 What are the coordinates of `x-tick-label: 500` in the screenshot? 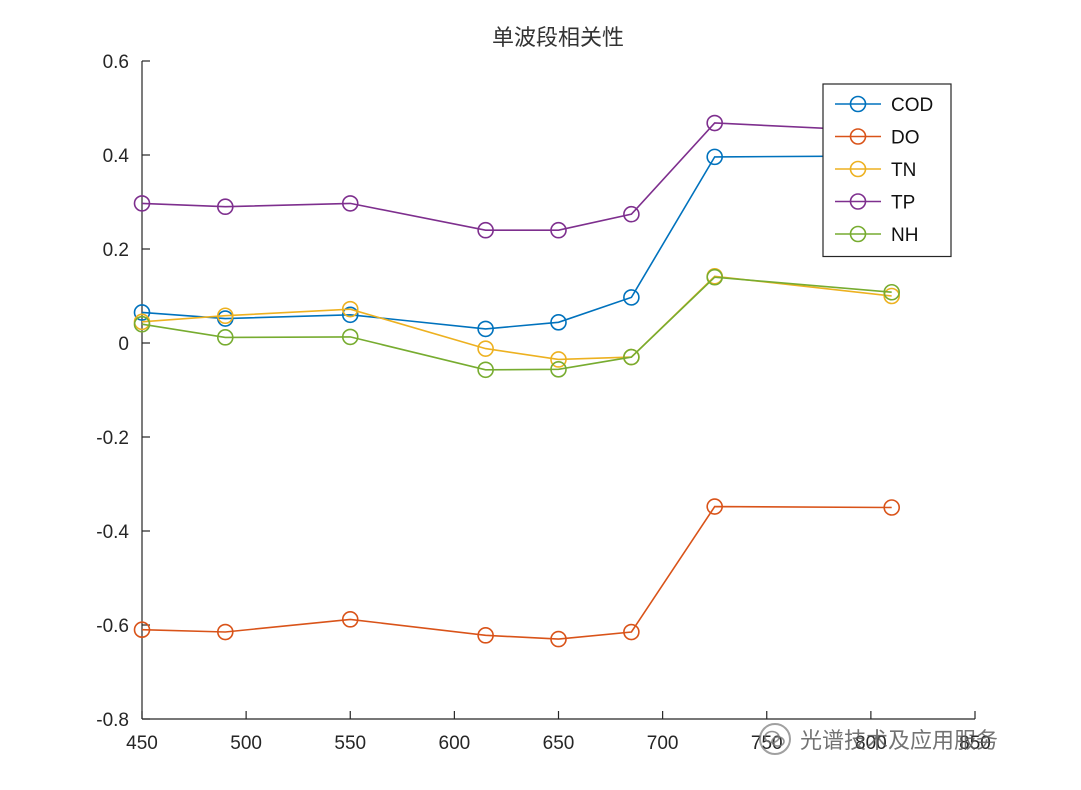 It's located at (246, 743).